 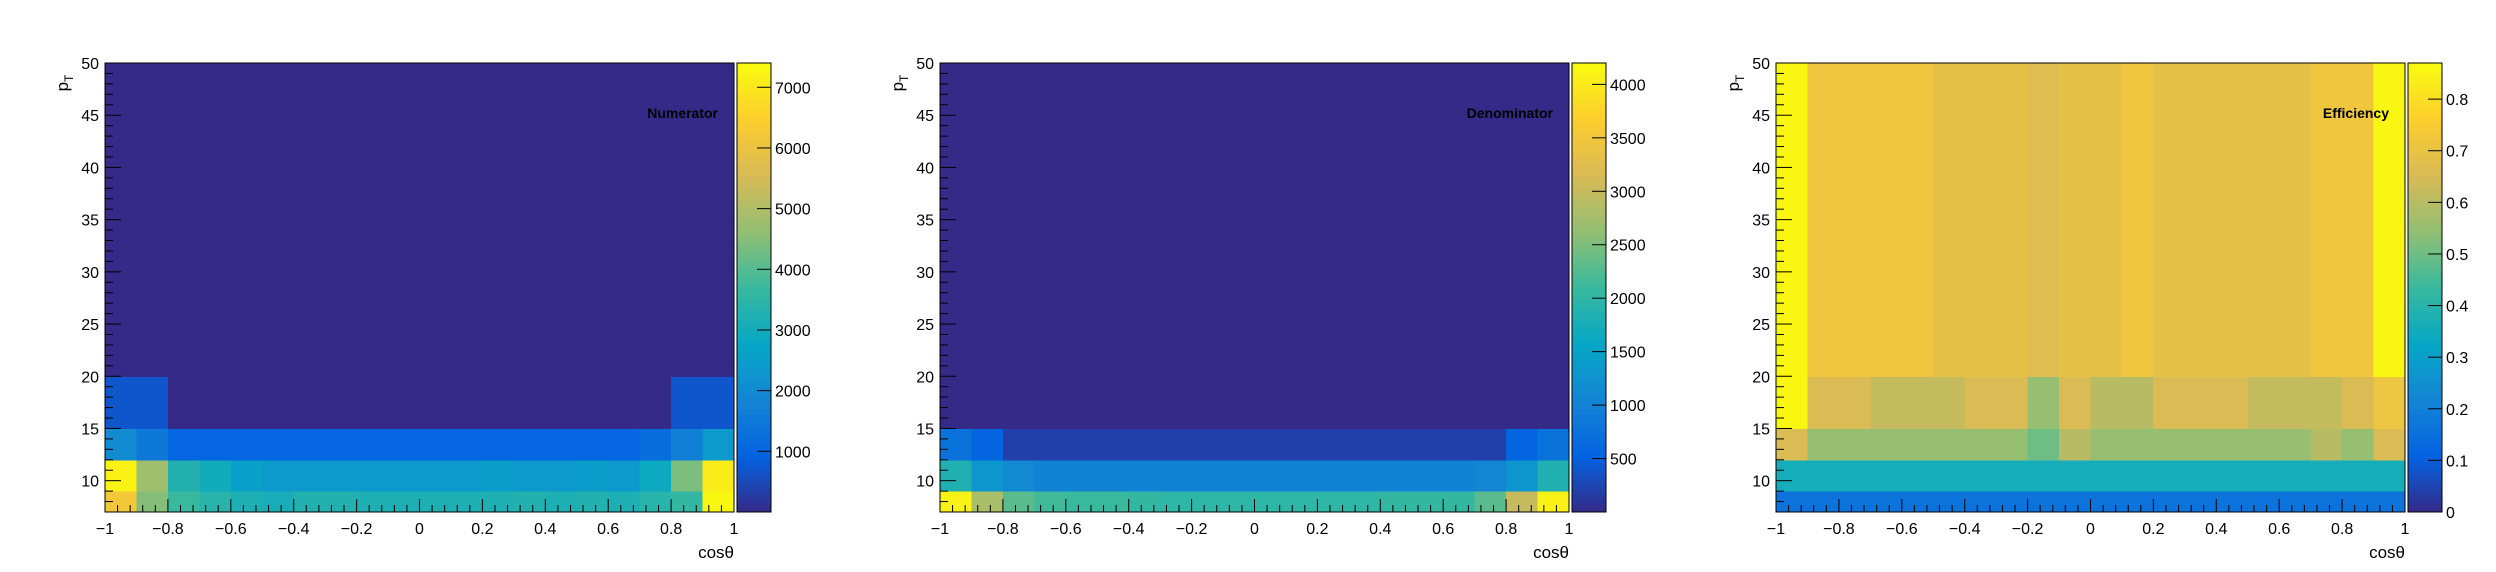 What do you see at coordinates (2088, 530) in the screenshot?
I see `x-axis: −1 −0.8 −0.6 −0.4 −0.2 0 0.2 0.4 0.6 0.8 1 cosθ` at bounding box center [2088, 530].